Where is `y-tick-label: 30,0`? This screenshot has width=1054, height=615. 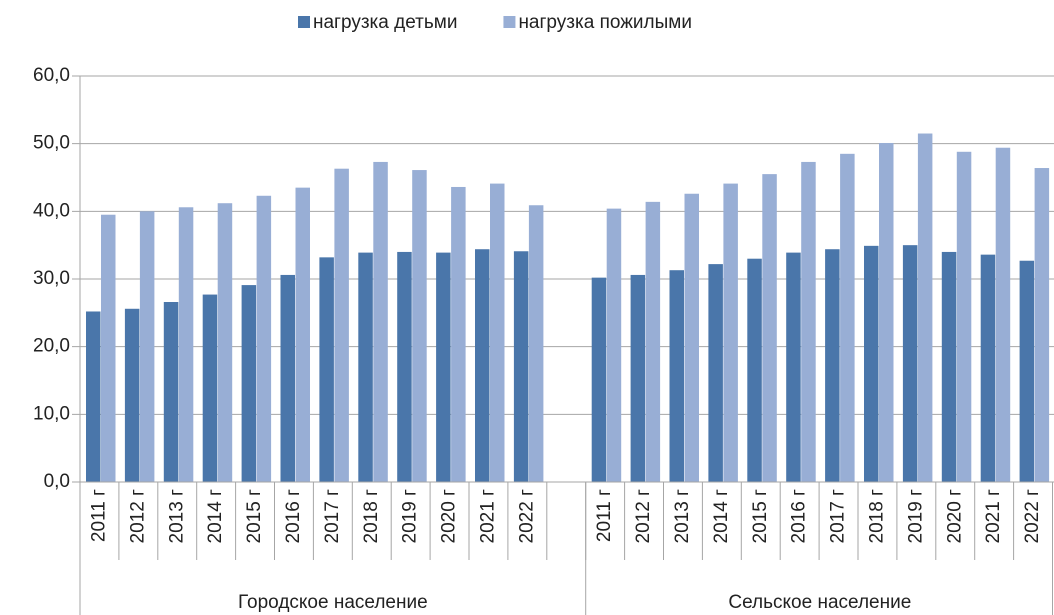
y-tick-label: 30,0 is located at coordinates (51, 278).